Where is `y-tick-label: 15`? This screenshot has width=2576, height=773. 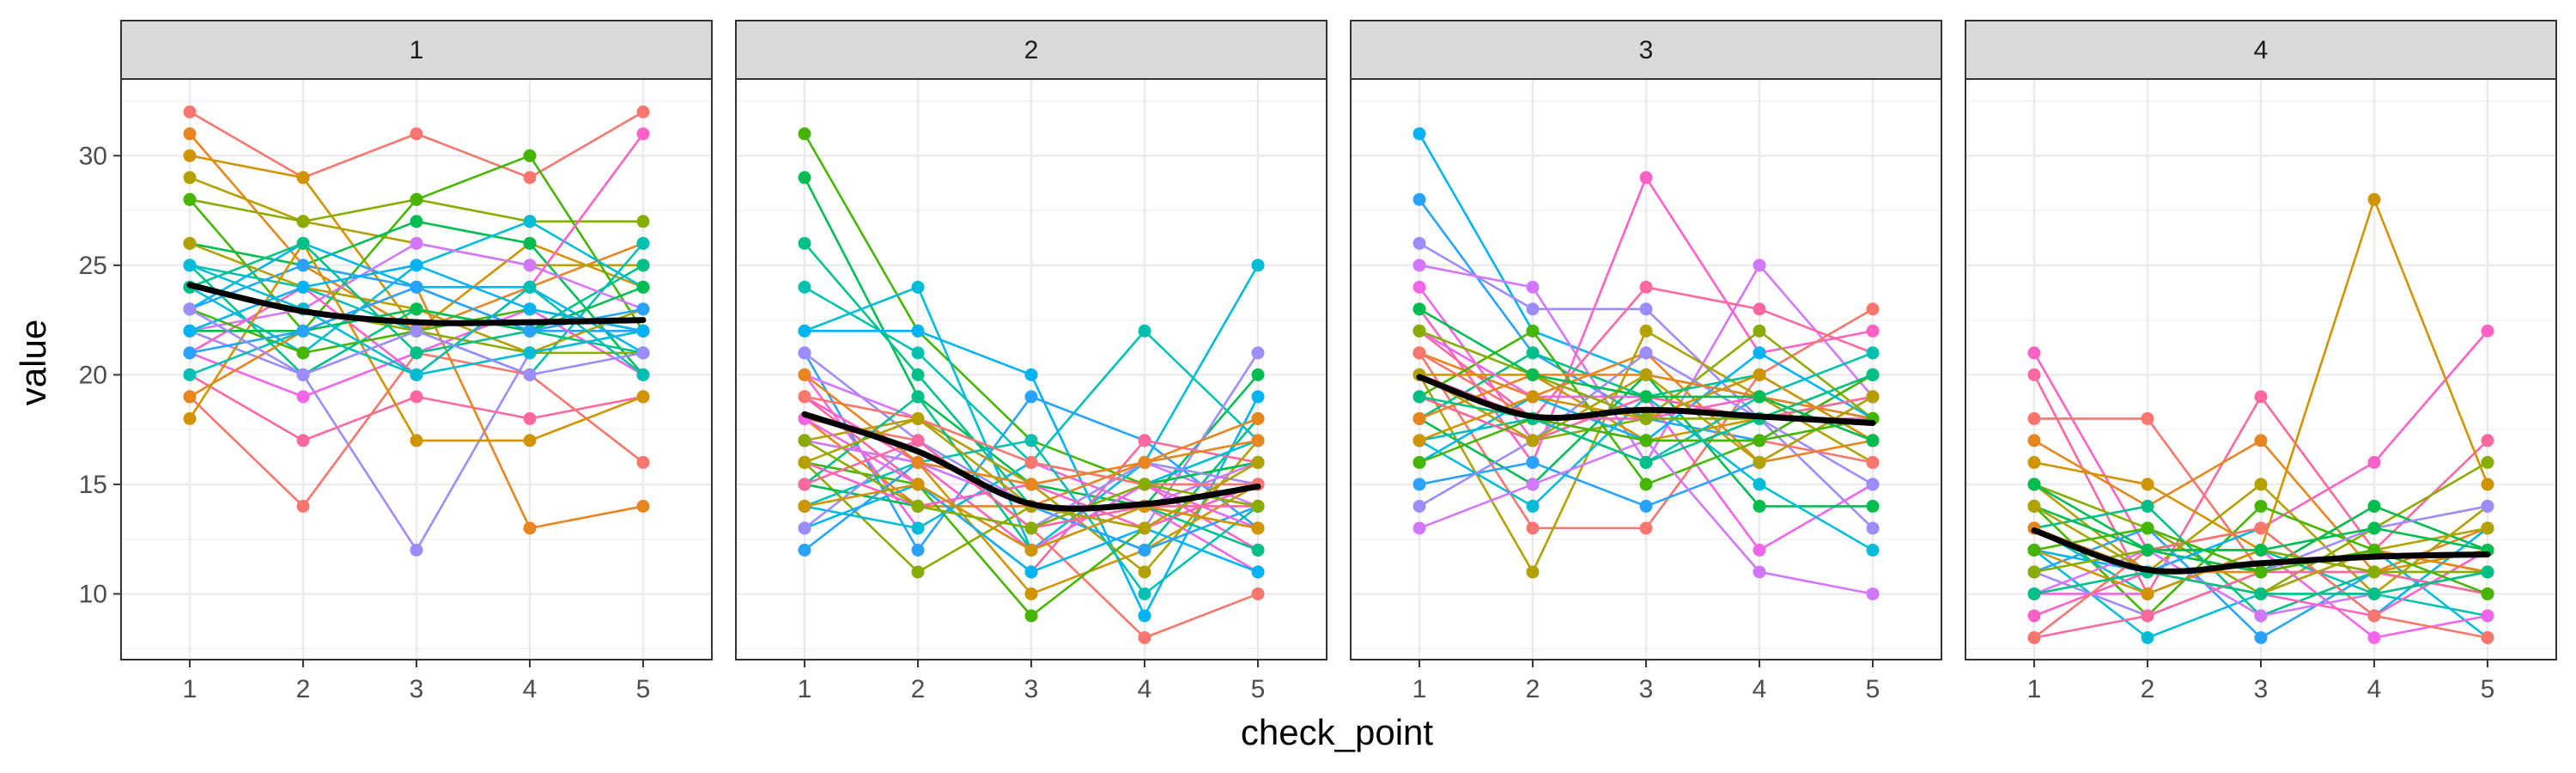
y-tick-label: 15 is located at coordinates (93, 485).